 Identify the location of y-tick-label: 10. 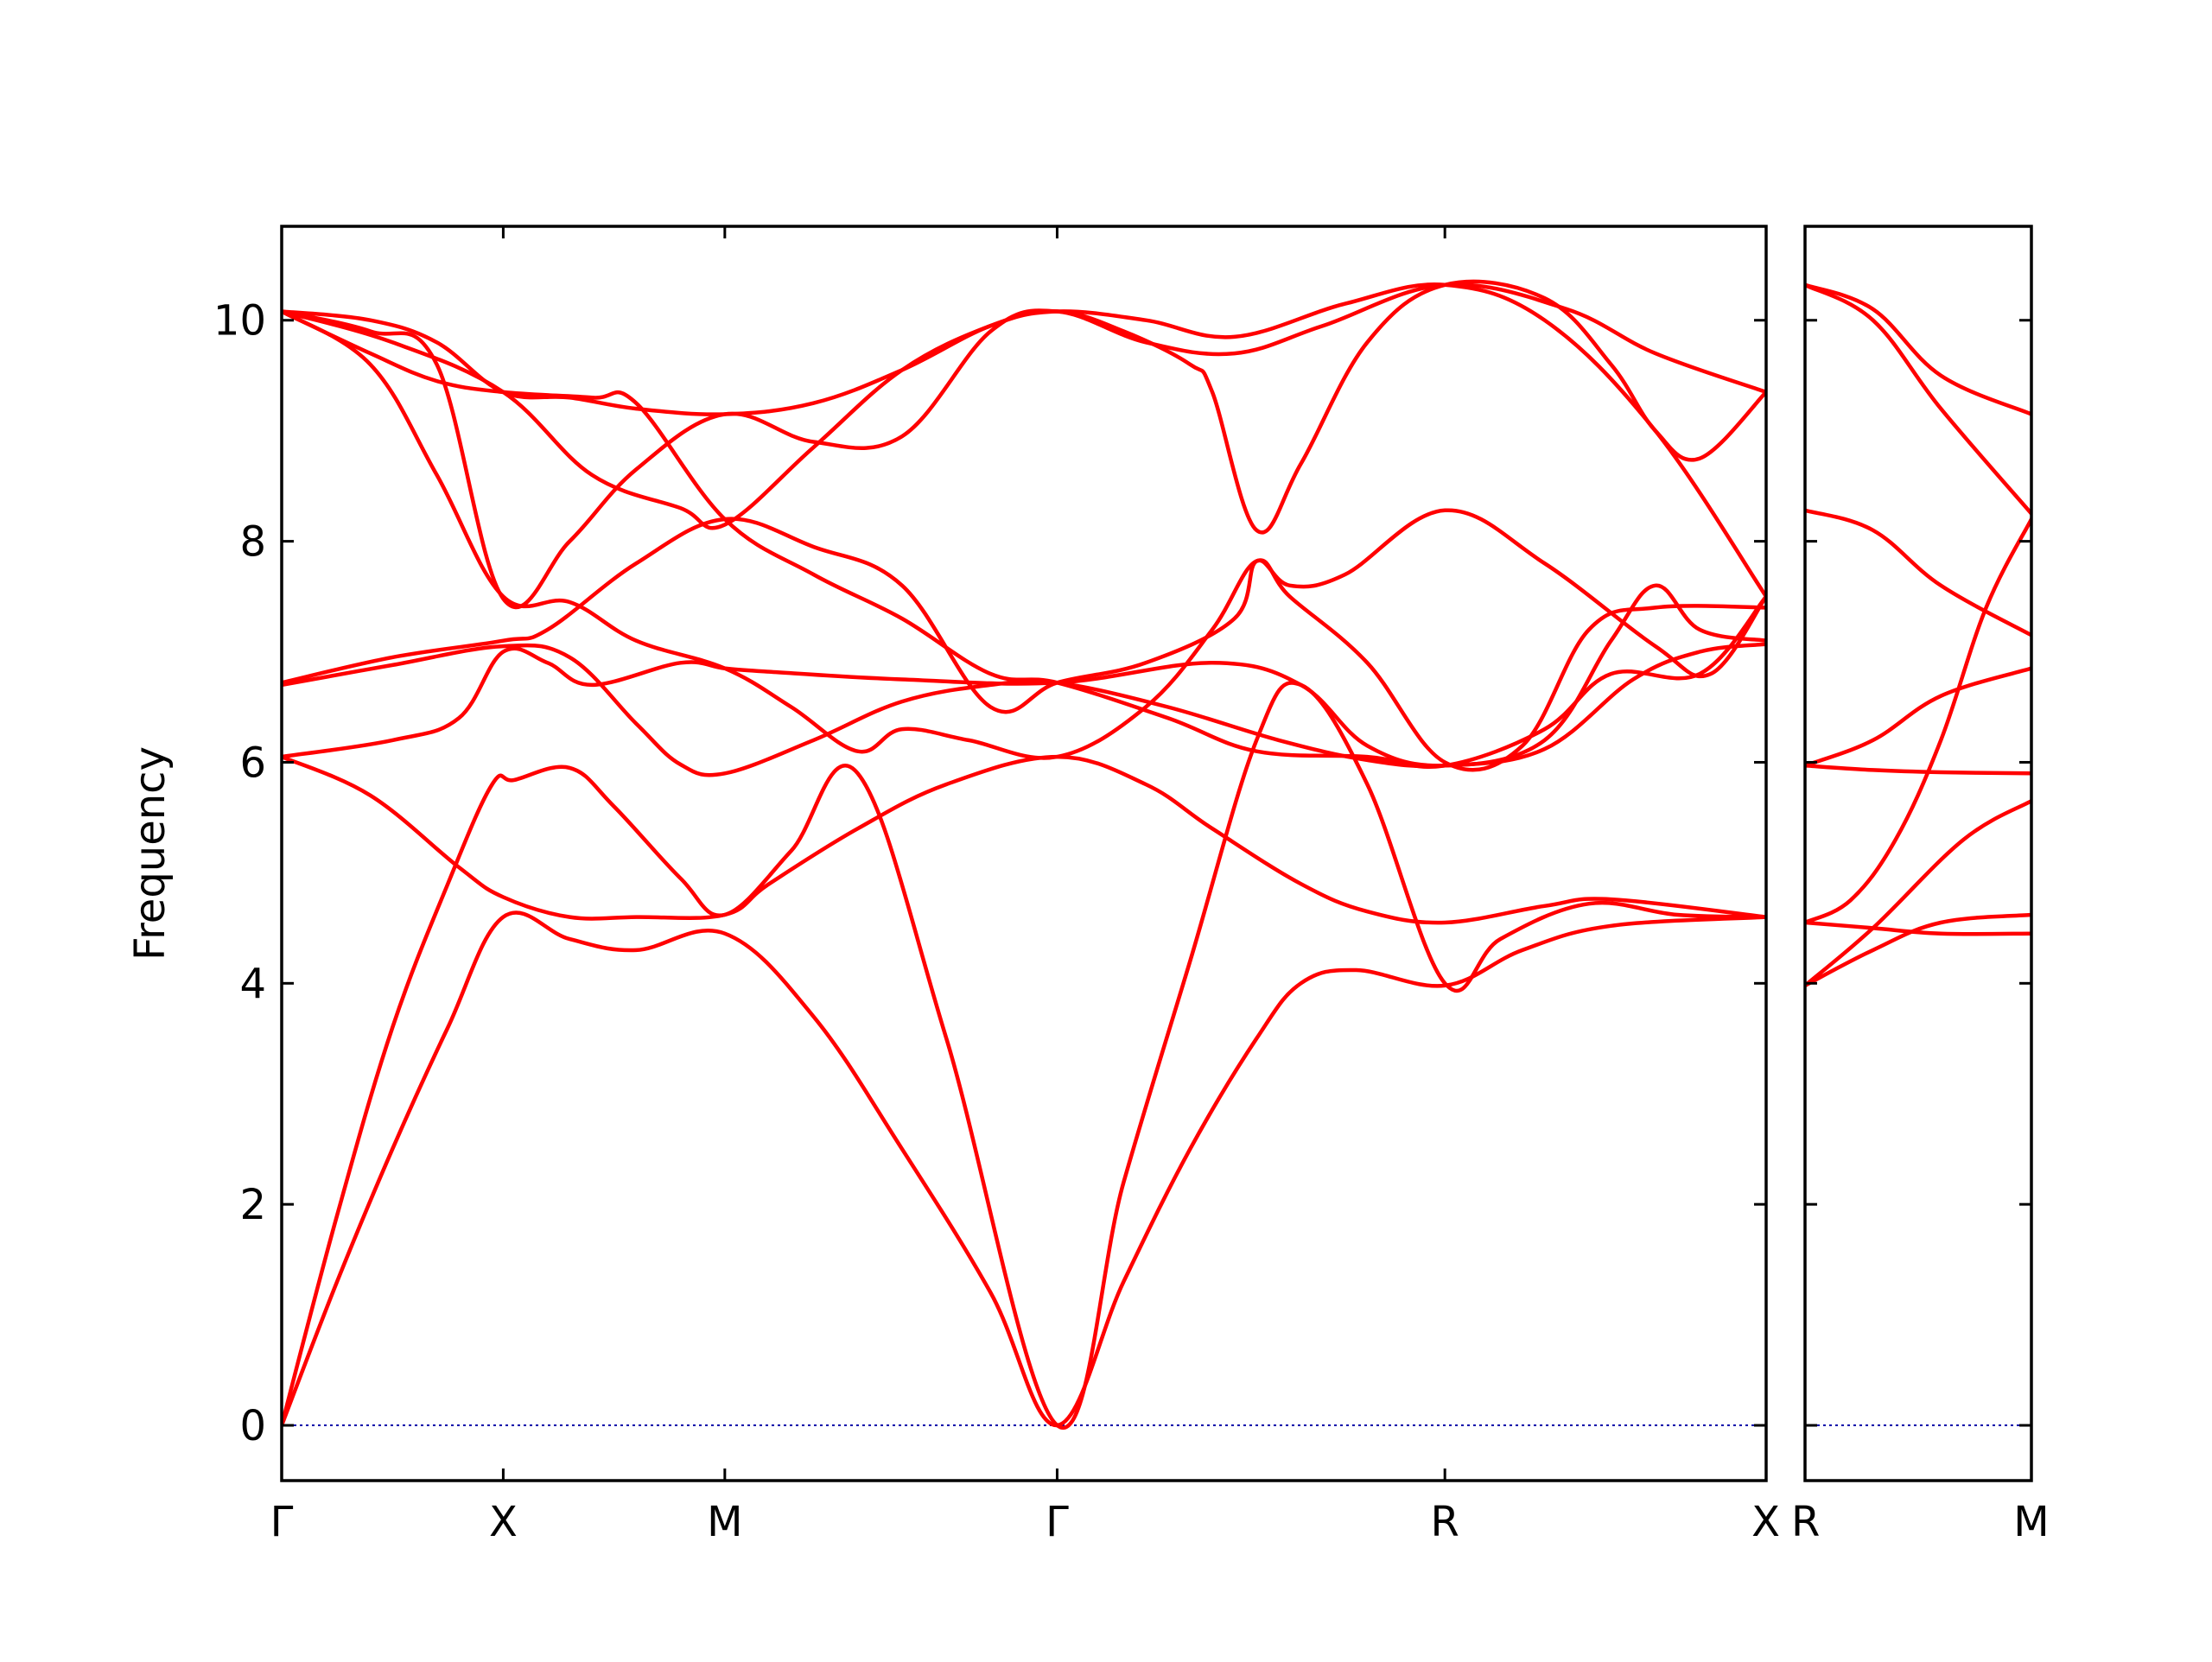
(239, 321).